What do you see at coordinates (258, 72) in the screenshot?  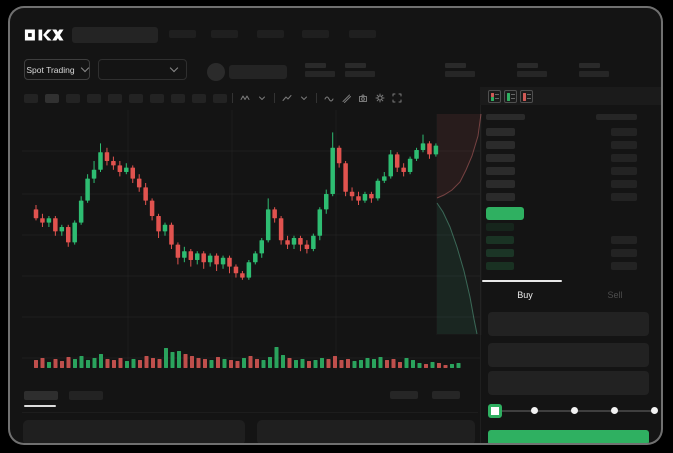 I see `pair-name-placeholder` at bounding box center [258, 72].